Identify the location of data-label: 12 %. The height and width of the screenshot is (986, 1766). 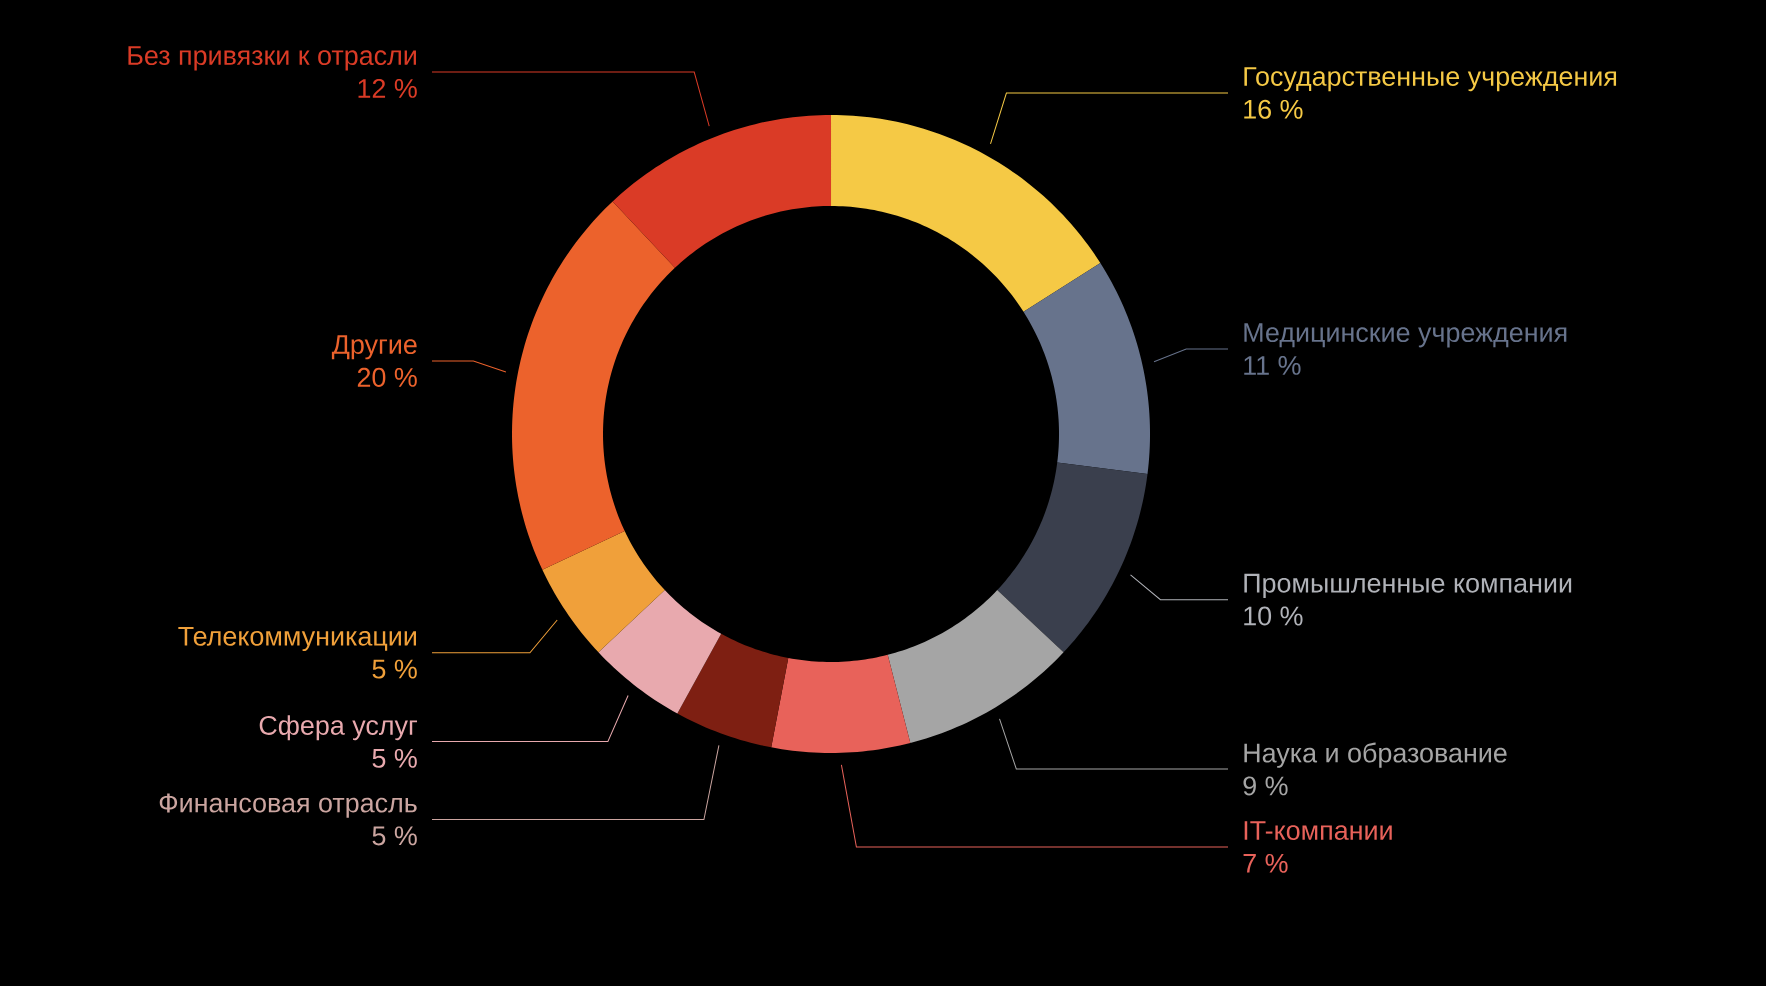
(387, 88).